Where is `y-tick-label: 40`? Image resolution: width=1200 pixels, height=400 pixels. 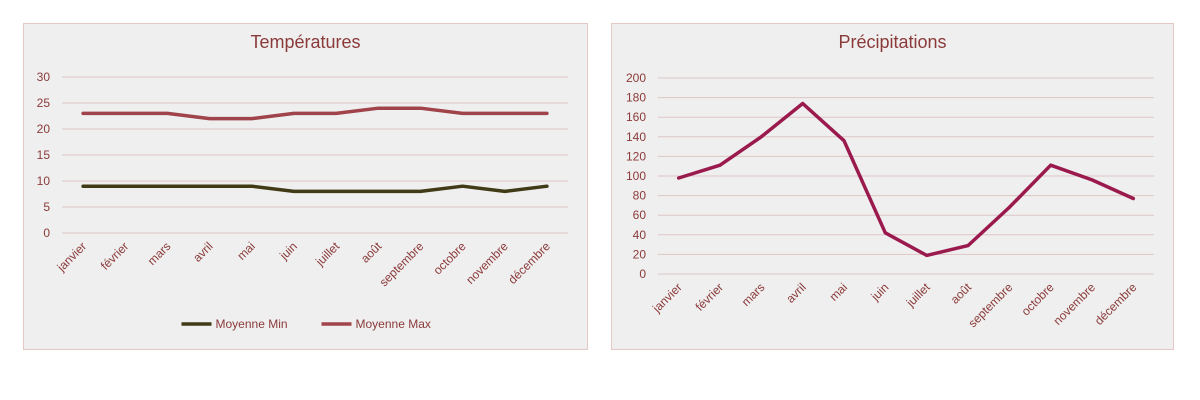
y-tick-label: 40 is located at coordinates (640, 235).